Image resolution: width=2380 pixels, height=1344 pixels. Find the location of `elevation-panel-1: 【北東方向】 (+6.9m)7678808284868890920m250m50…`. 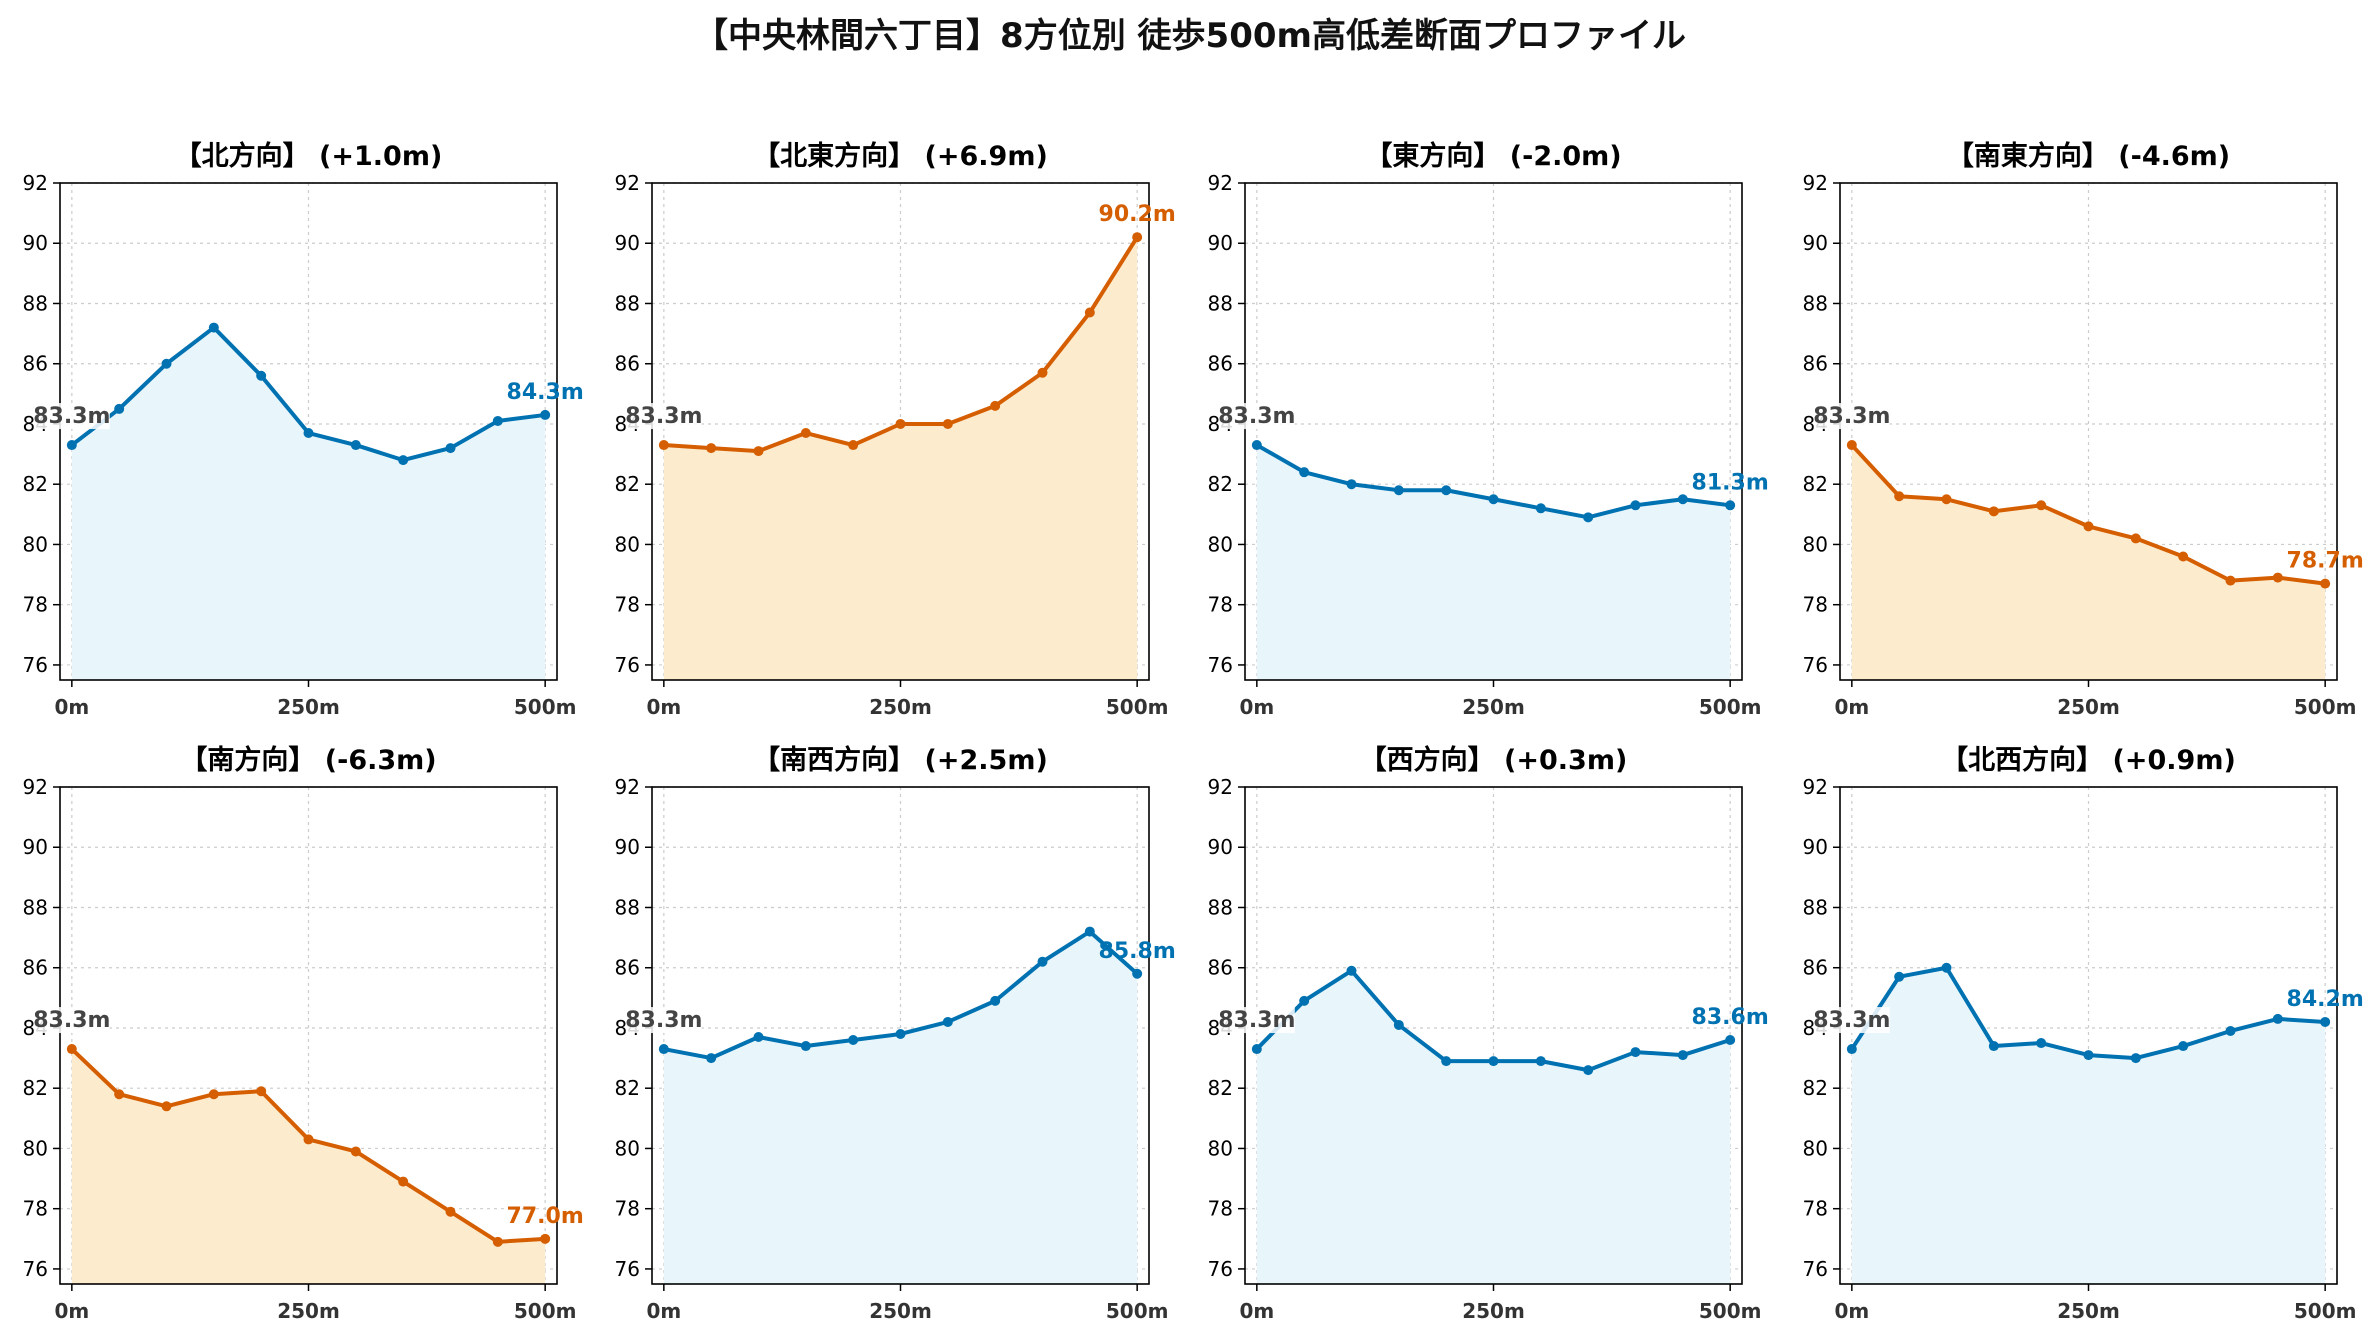

elevation-panel-1: 【北東方向】 (+6.9m)7678808284868890920m250m50… is located at coordinates (895, 429).